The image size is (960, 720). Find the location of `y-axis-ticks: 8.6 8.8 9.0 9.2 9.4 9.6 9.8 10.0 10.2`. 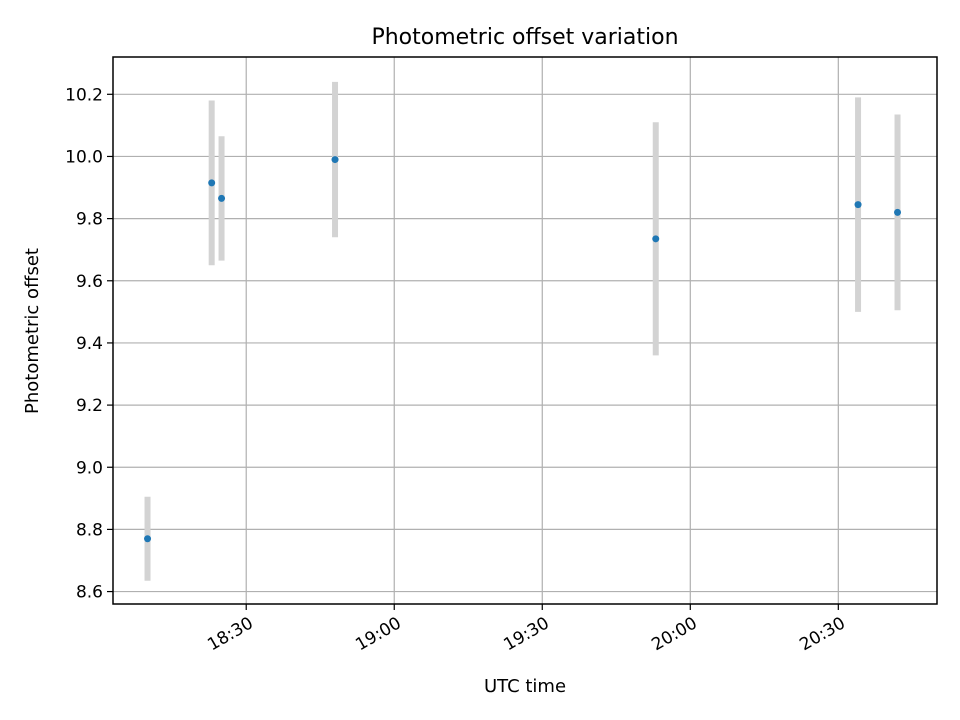

y-axis-ticks: 8.6 8.8 9.0 9.2 9.4 9.6 9.8 10.0 10.2 is located at coordinates (89, 344).